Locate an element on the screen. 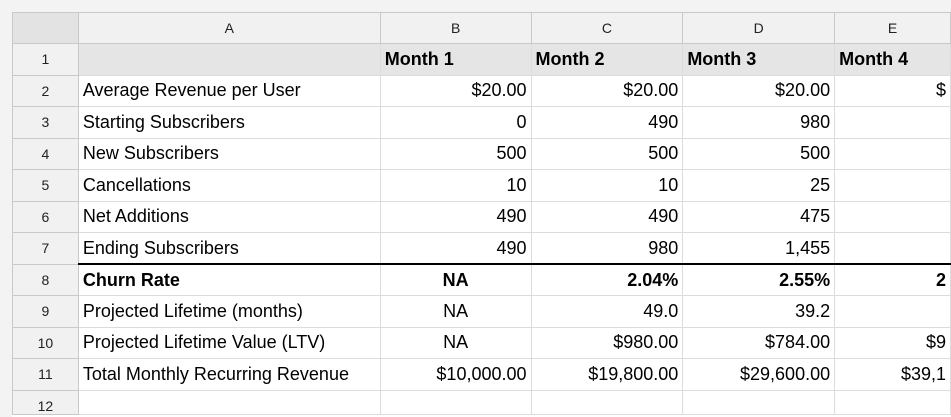  row-header: 3 is located at coordinates (45, 122).